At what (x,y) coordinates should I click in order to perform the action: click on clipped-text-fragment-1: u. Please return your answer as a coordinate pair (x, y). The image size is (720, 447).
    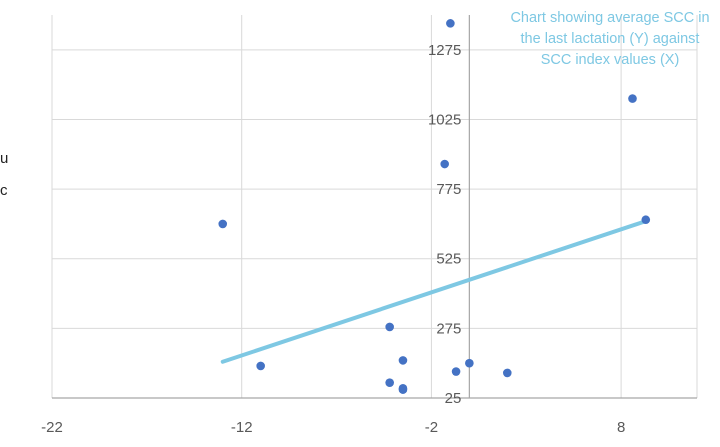
    Looking at the image, I should click on (4, 158).